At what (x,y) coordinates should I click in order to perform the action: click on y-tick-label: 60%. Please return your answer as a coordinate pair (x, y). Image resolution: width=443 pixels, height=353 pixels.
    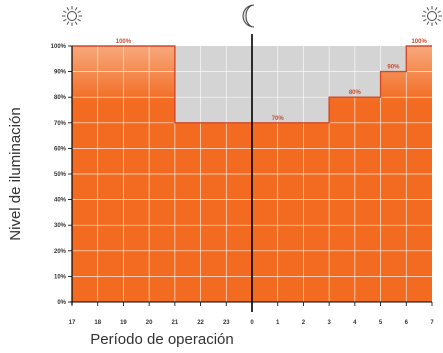
    Looking at the image, I should click on (60, 149).